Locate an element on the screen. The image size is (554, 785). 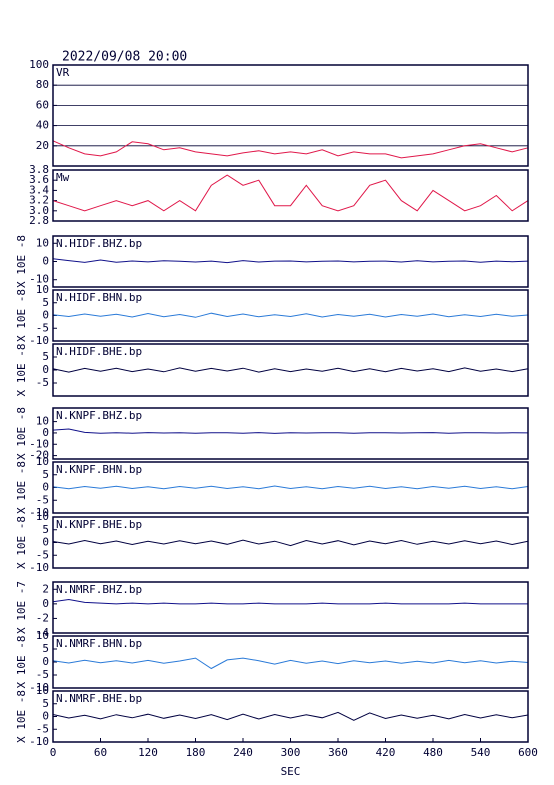
y-tick-label: 3.8 is located at coordinates (39, 169).